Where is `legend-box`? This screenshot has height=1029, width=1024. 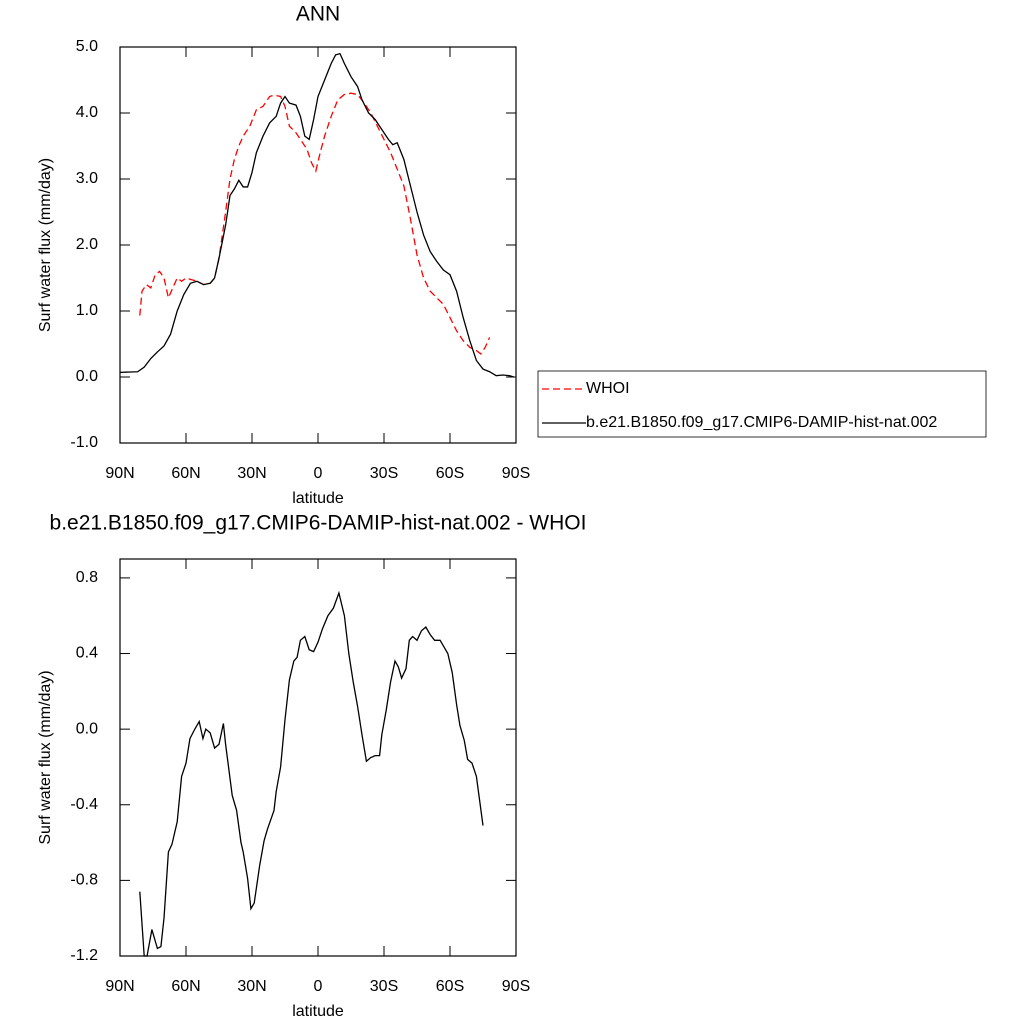 legend-box is located at coordinates (762, 404).